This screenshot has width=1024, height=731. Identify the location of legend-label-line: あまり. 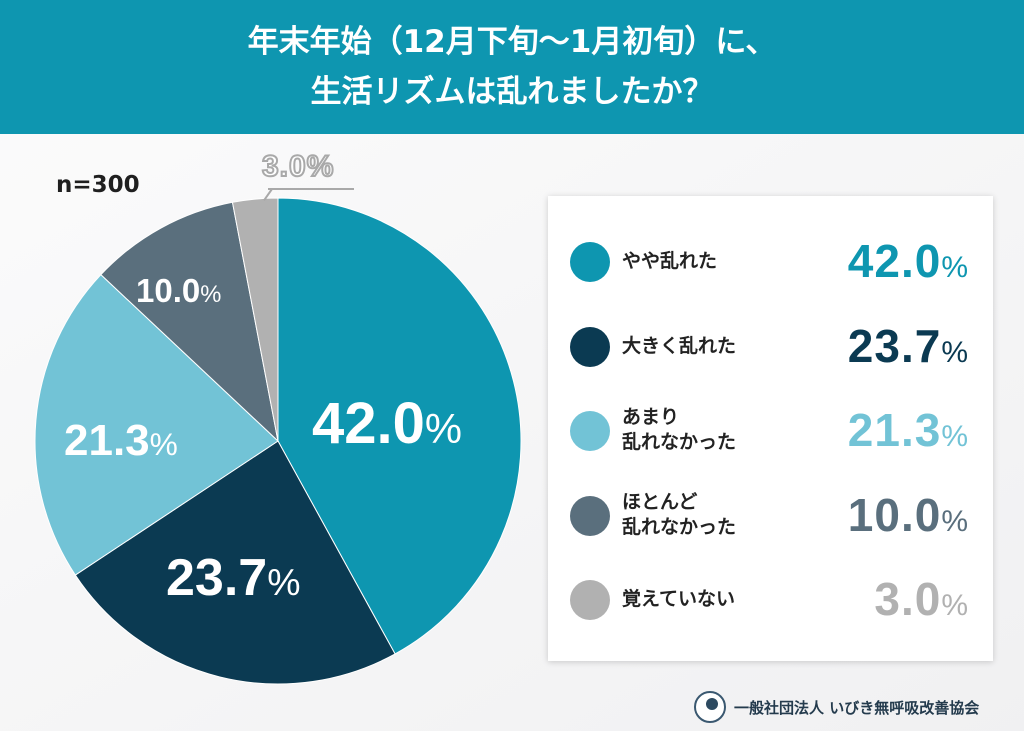
(651, 417).